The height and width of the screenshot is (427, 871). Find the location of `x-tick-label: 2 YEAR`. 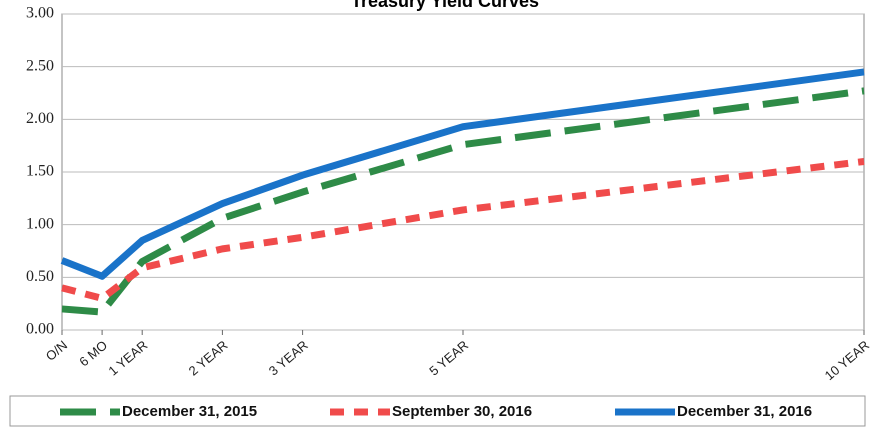

x-tick-label: 2 YEAR is located at coordinates (208, 357).